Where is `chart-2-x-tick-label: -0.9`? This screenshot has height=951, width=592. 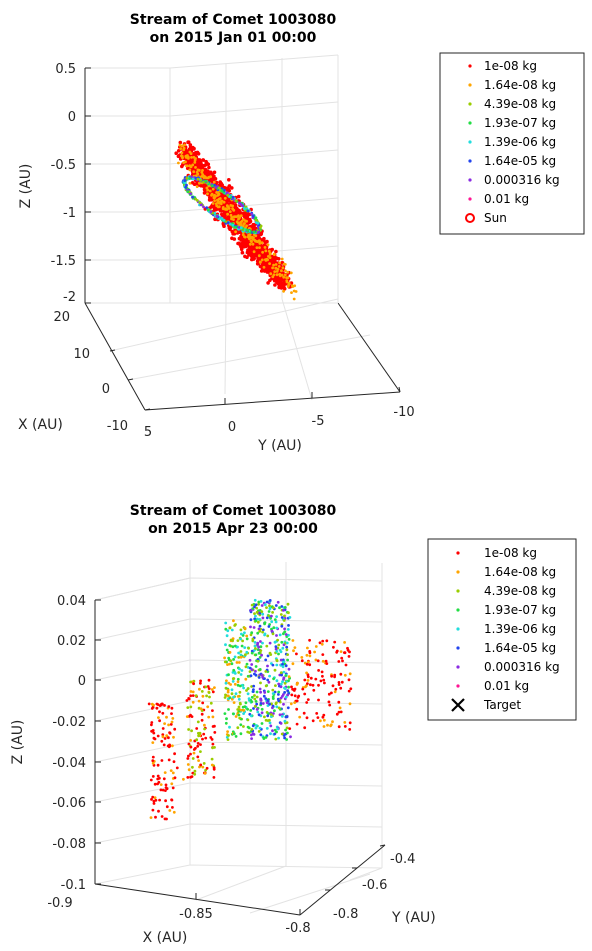 chart-2-x-tick-label: -0.9 is located at coordinates (59, 903).